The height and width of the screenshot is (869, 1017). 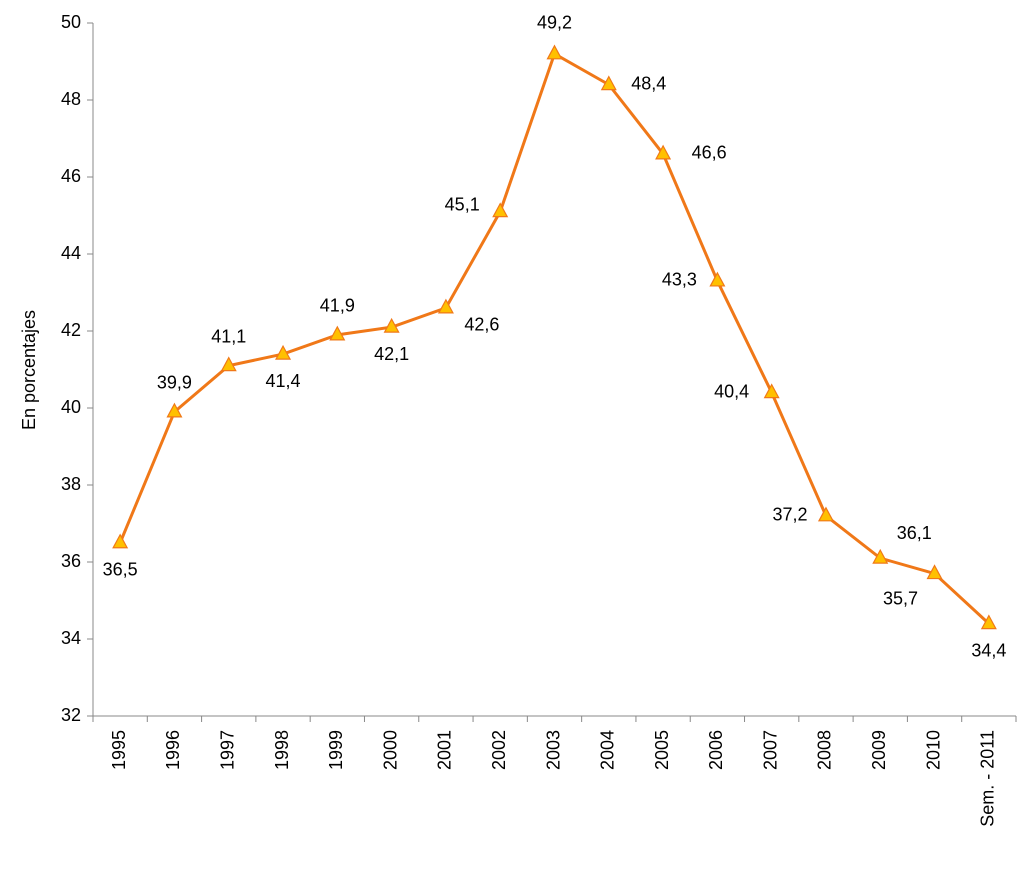 I want to click on x-tick-label: 1998, so click(x=282, y=750).